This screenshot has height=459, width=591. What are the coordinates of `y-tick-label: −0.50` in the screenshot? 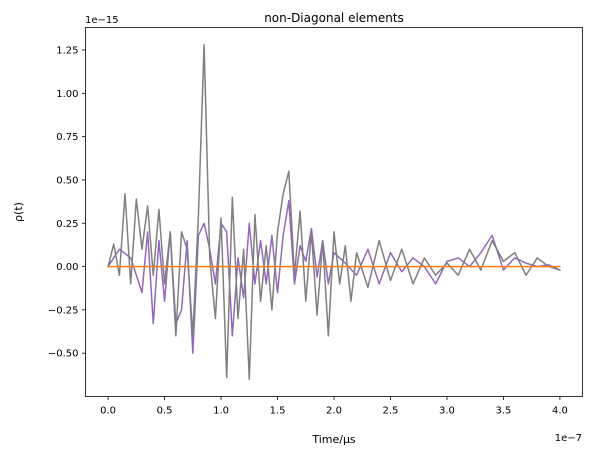 It's located at (63, 354).